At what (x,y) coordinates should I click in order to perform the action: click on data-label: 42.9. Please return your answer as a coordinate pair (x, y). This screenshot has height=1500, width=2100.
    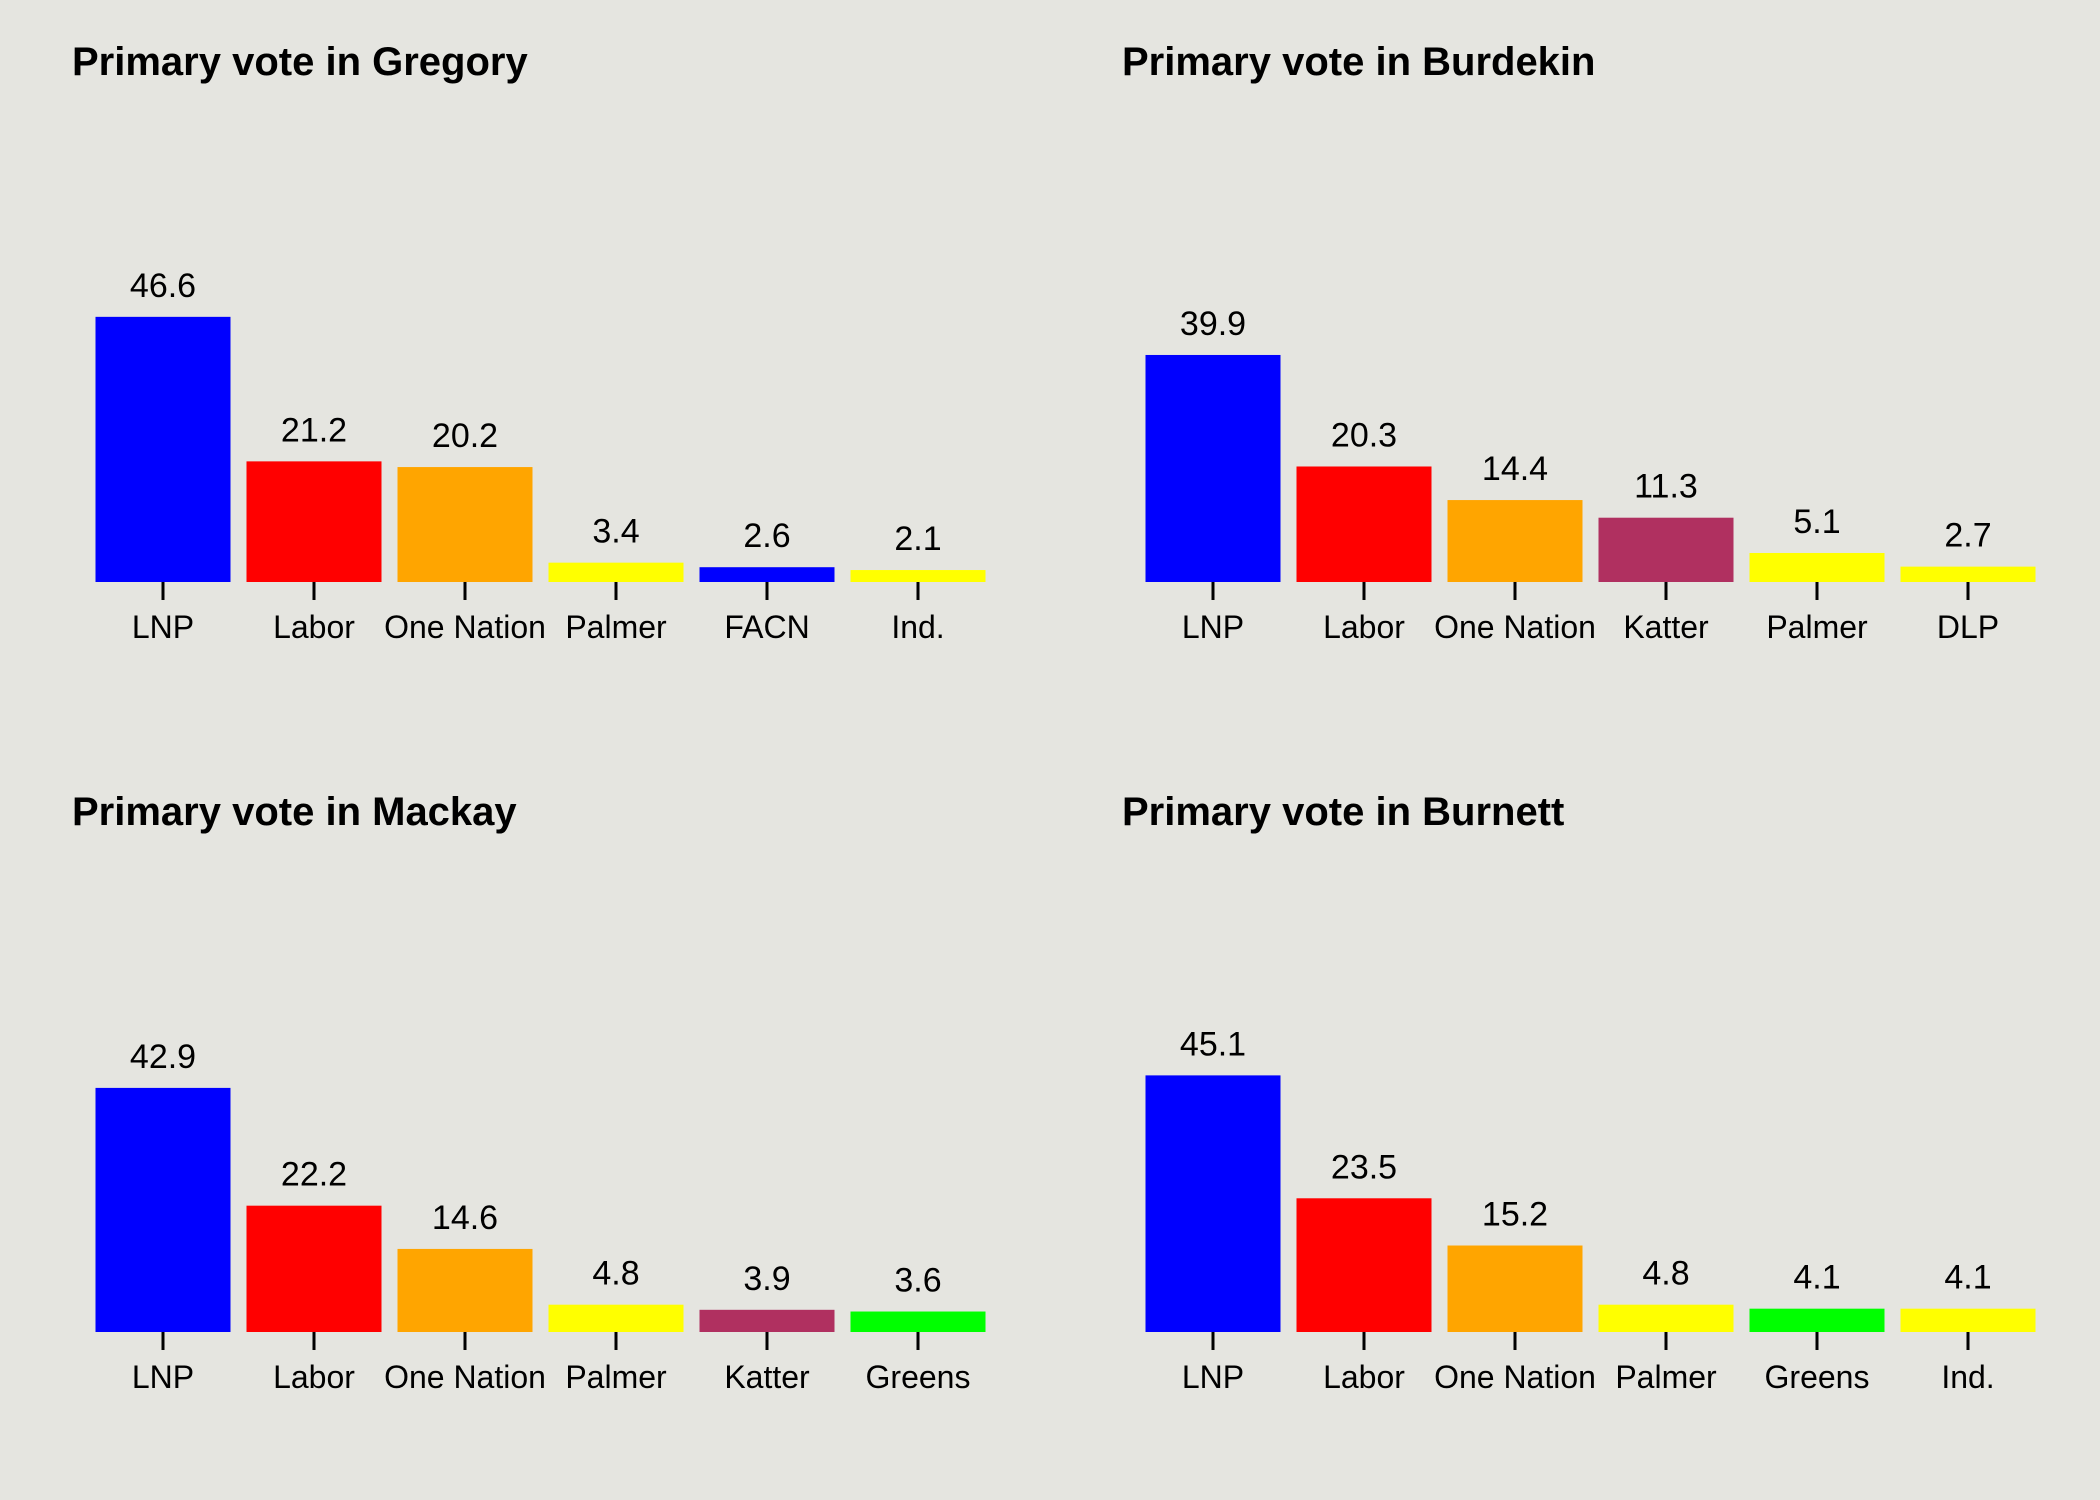
    Looking at the image, I should click on (163, 1057).